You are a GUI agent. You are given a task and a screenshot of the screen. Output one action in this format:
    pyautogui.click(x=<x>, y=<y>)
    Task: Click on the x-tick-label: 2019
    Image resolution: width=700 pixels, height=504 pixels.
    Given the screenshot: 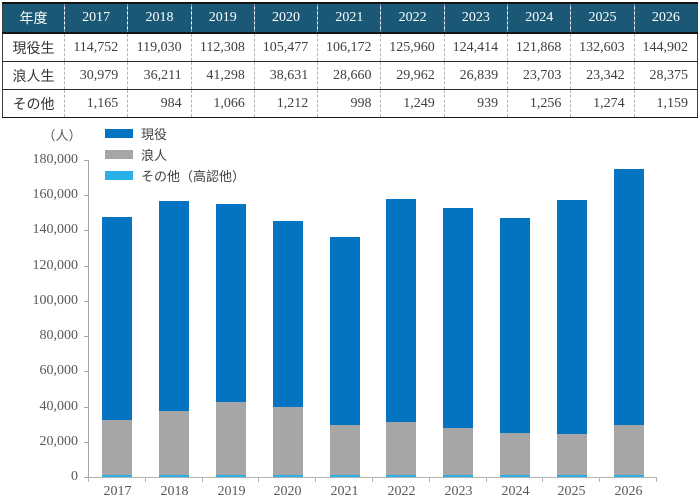 What is the action you would take?
    pyautogui.click(x=231, y=491)
    